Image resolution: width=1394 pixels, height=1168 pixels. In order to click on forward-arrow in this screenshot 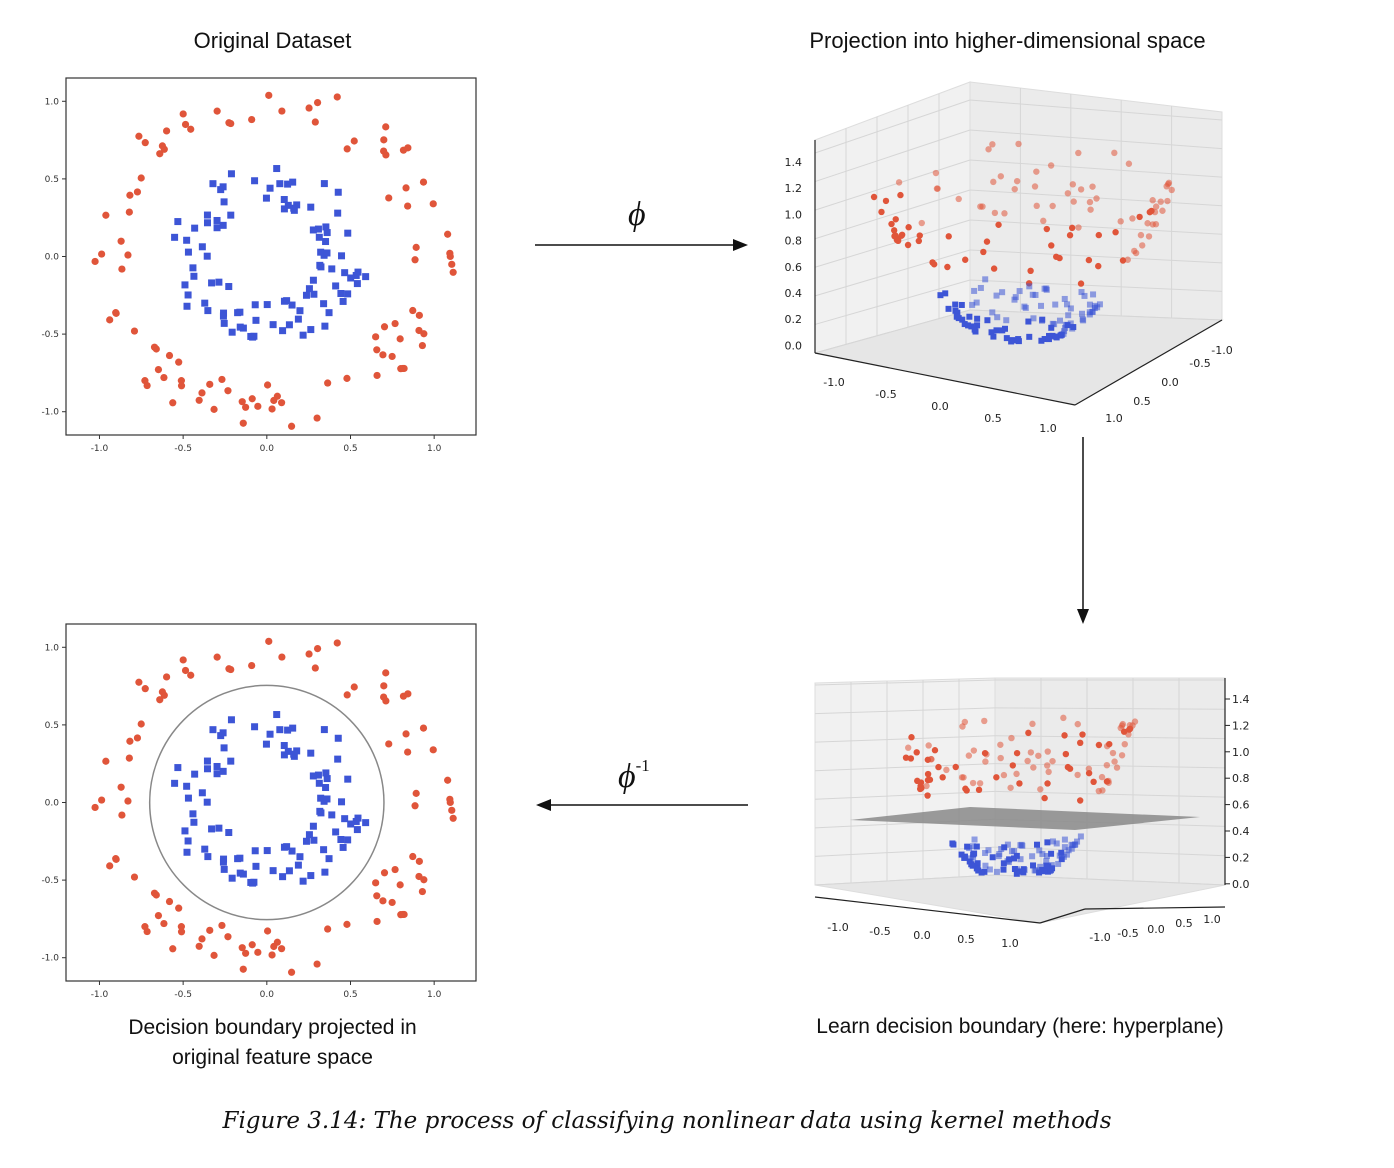, I will do `click(641, 245)`.